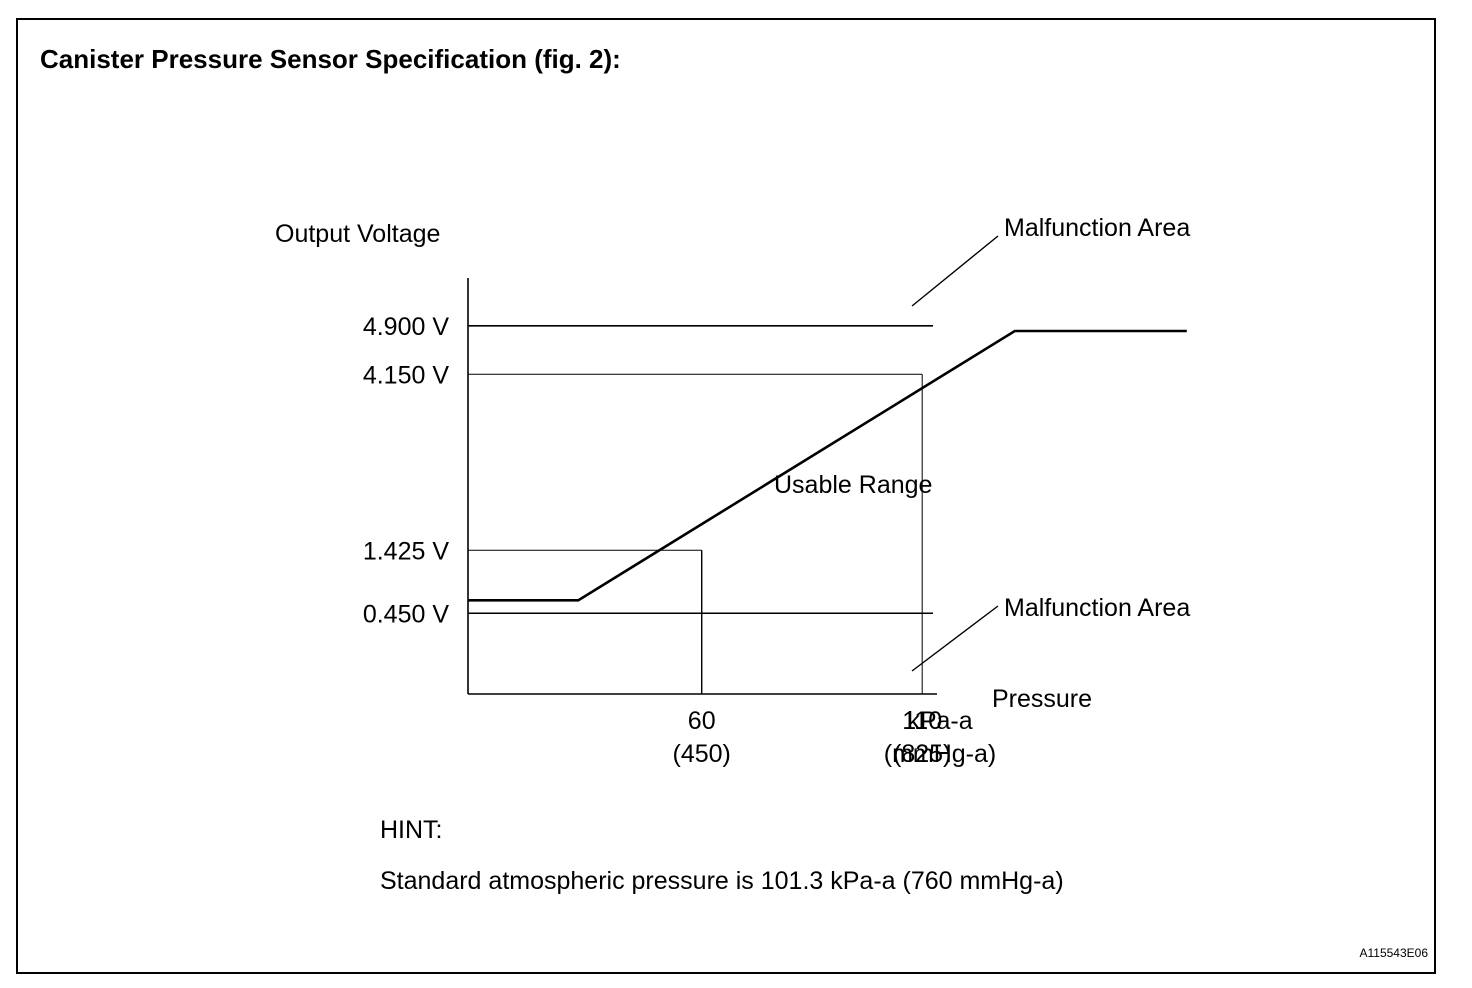 The height and width of the screenshot is (988, 1472). I want to click on x-unit-label: kPa-a, so click(939, 721).